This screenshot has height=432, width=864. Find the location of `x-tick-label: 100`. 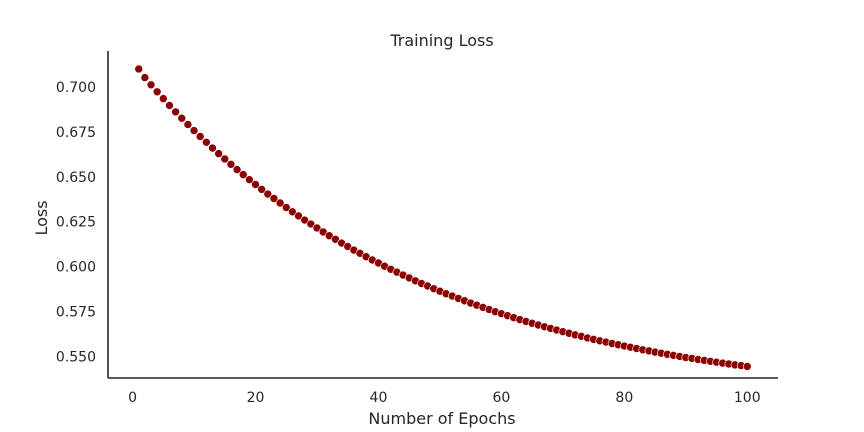

x-tick-label: 100 is located at coordinates (747, 398).